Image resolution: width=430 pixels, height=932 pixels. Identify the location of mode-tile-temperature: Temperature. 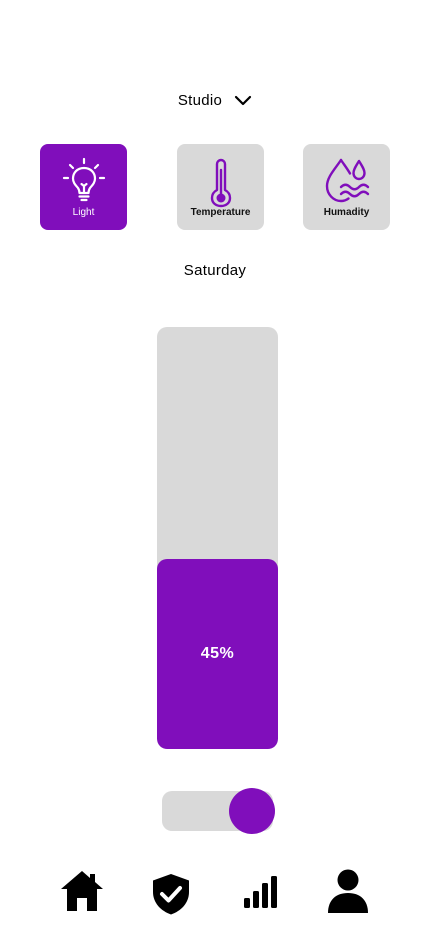
(220, 187).